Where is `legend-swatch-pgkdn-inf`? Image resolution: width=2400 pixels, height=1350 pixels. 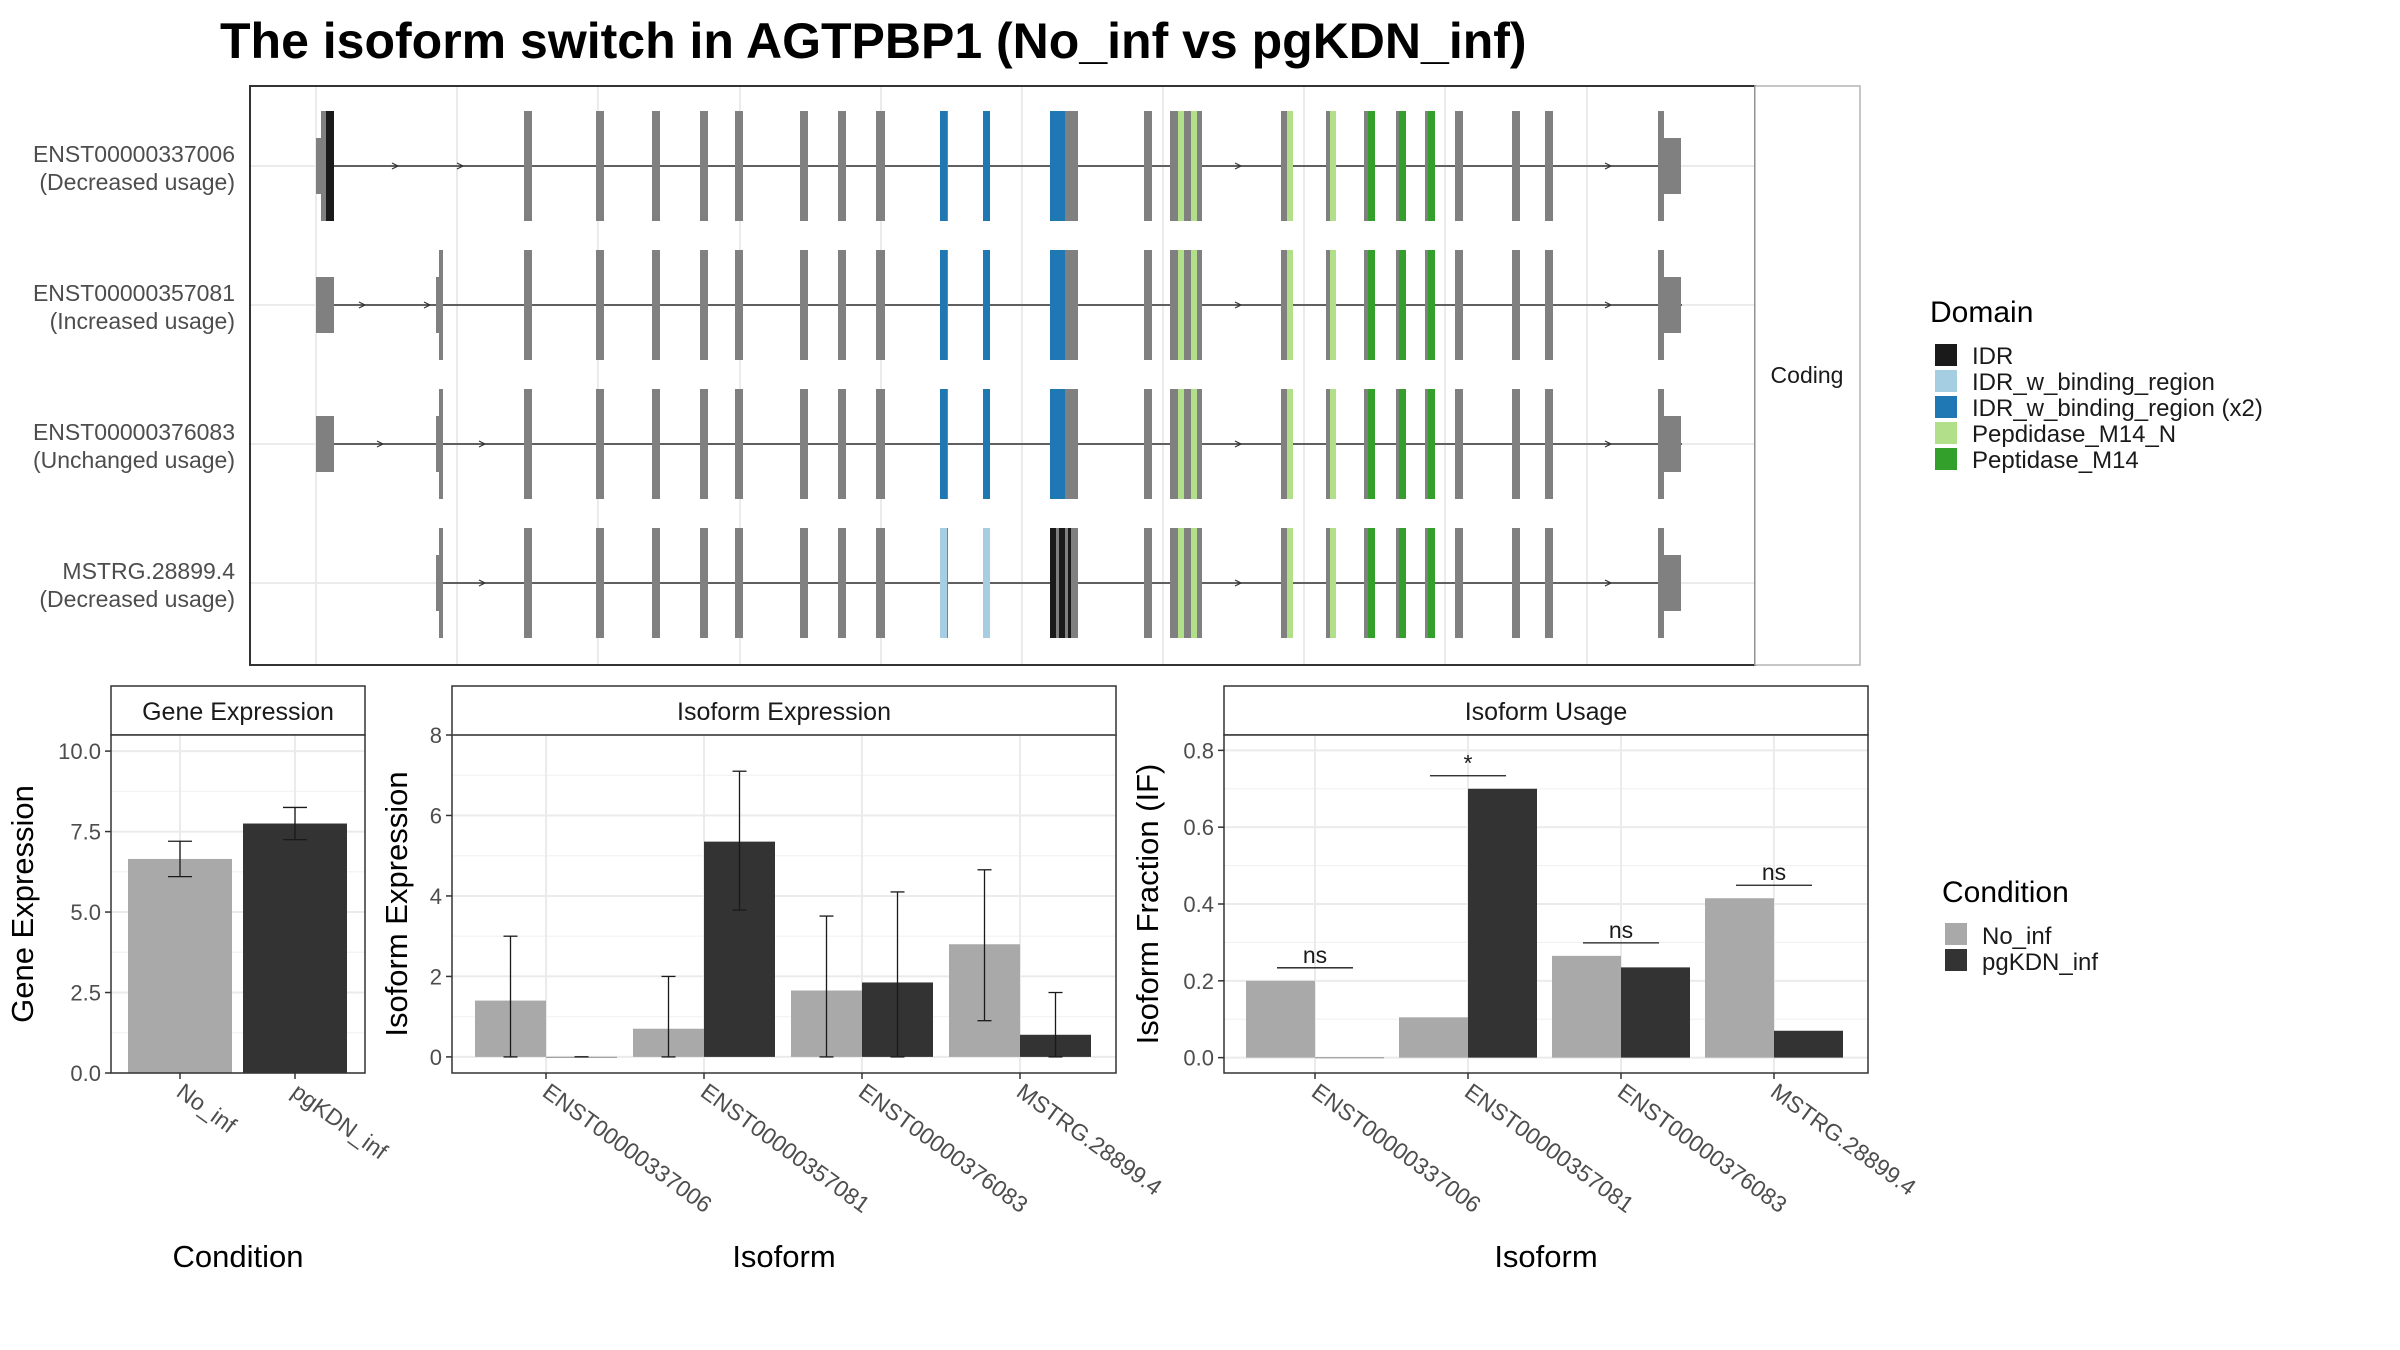
legend-swatch-pgkdn-inf is located at coordinates (1956, 960).